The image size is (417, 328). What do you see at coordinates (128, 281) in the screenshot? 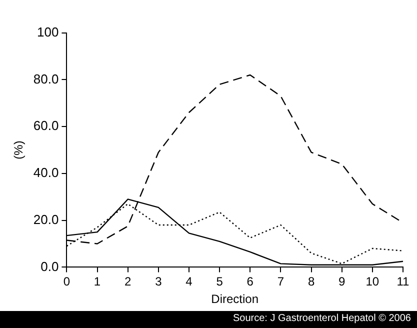
I see `x-tick-label: 2` at bounding box center [128, 281].